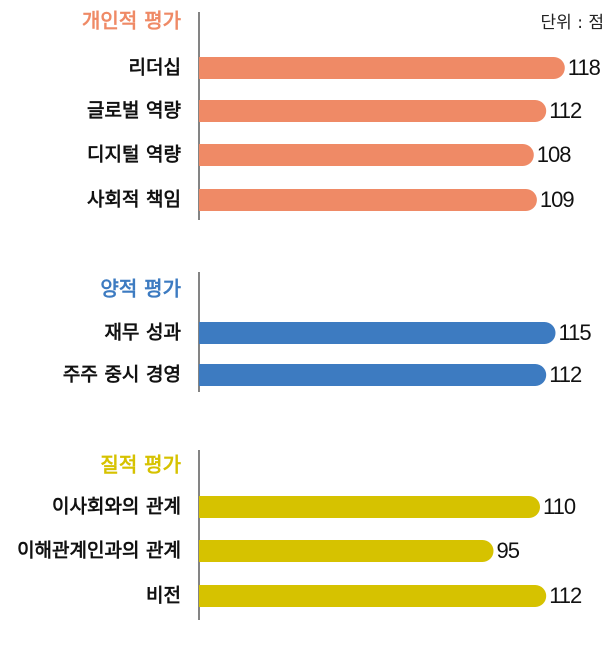  Describe the element at coordinates (557, 199) in the screenshot. I see `data-label: 109` at that location.